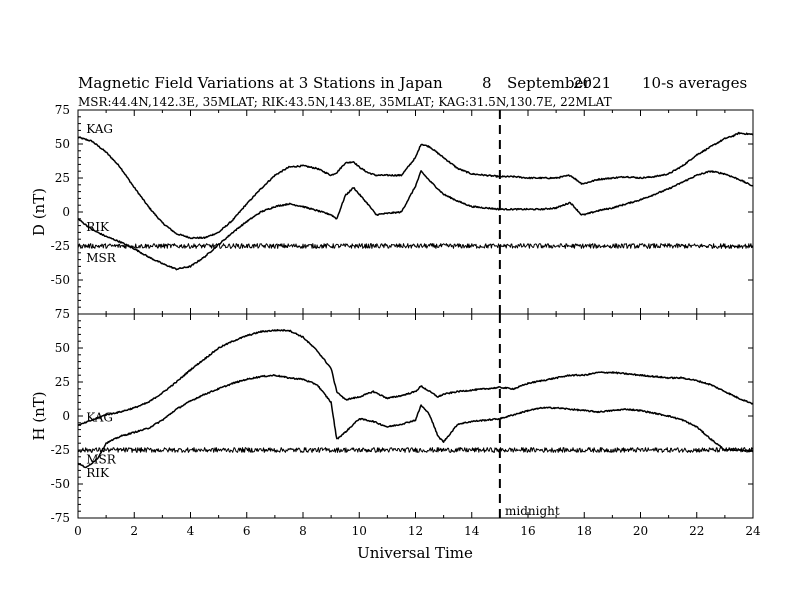 The height and width of the screenshot is (612, 792). What do you see at coordinates (62, 144) in the screenshot?
I see `panel-d-ytick-label: 50` at bounding box center [62, 144].